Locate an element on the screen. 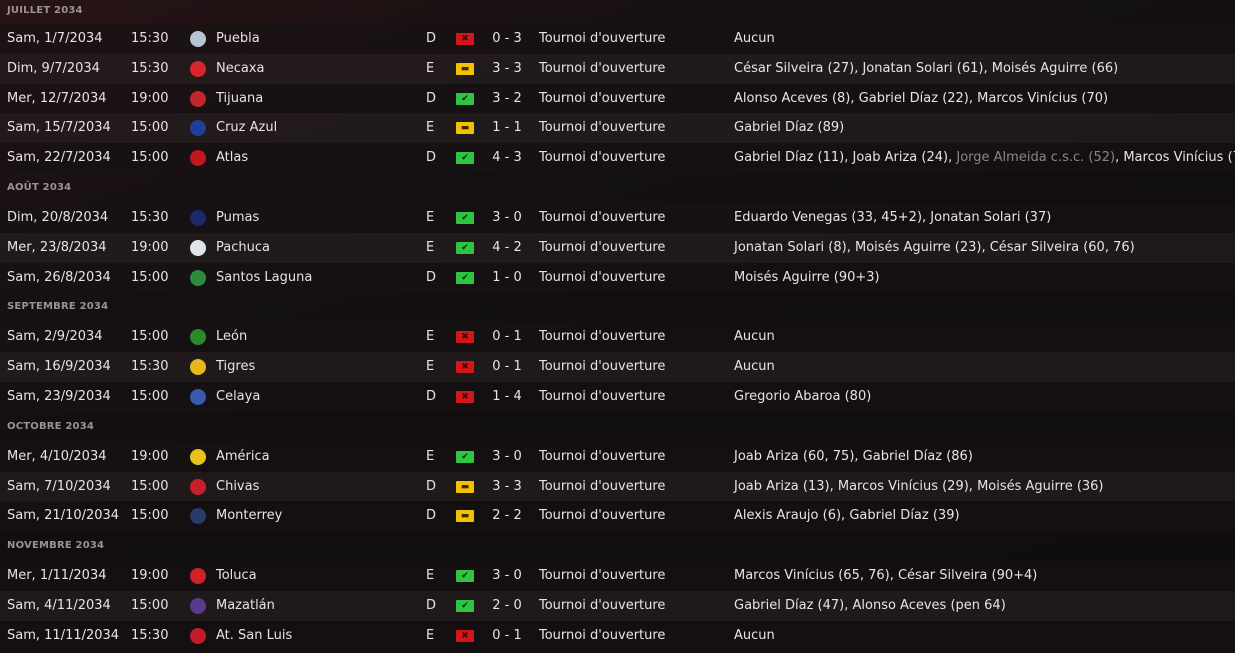 This screenshot has width=1235, height=653. scorer: Marcos Vinícius (70) is located at coordinates (1043, 98).